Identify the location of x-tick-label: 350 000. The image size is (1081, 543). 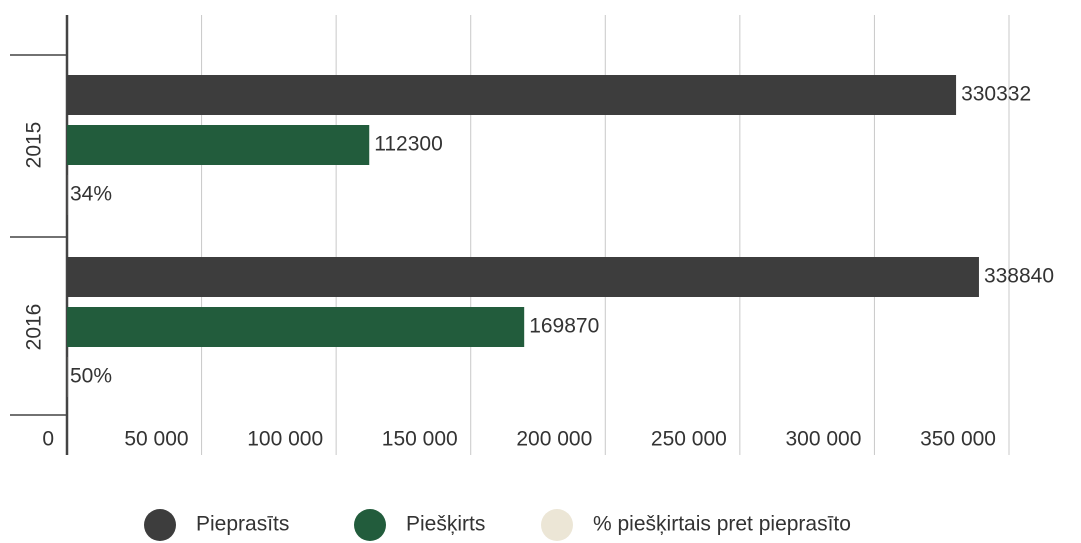
(958, 439).